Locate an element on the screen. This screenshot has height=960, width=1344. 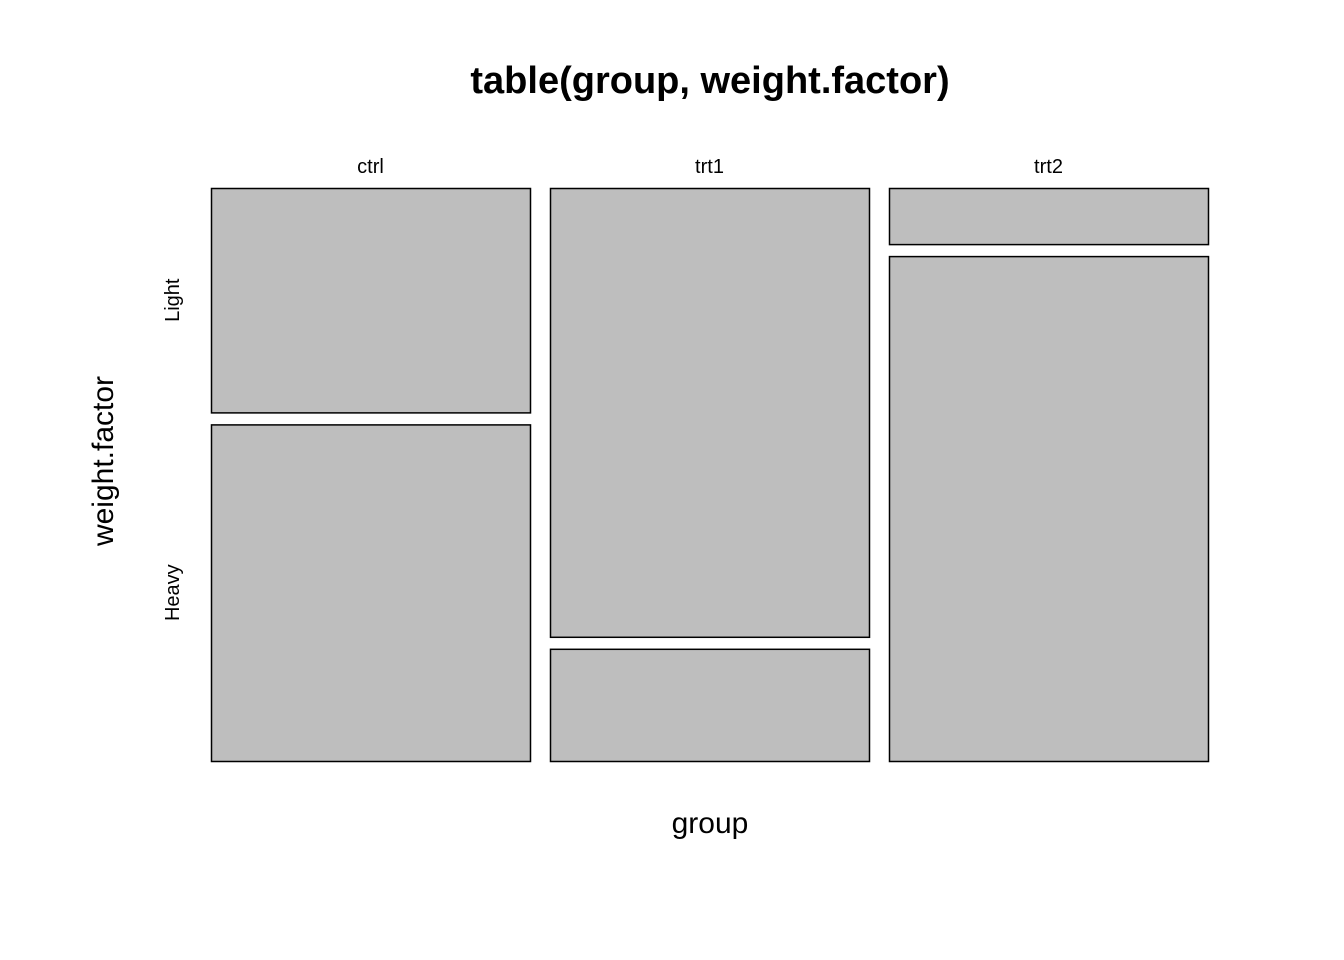
x-tick-label: ctrl is located at coordinates (370, 167).